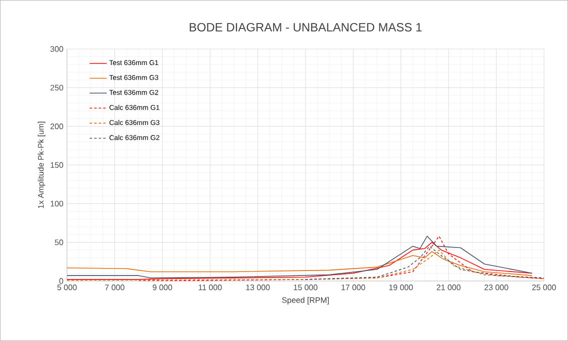 The width and height of the screenshot is (568, 341). What do you see at coordinates (306, 287) in the screenshot?
I see `x-tick-label: 15 000` at bounding box center [306, 287].